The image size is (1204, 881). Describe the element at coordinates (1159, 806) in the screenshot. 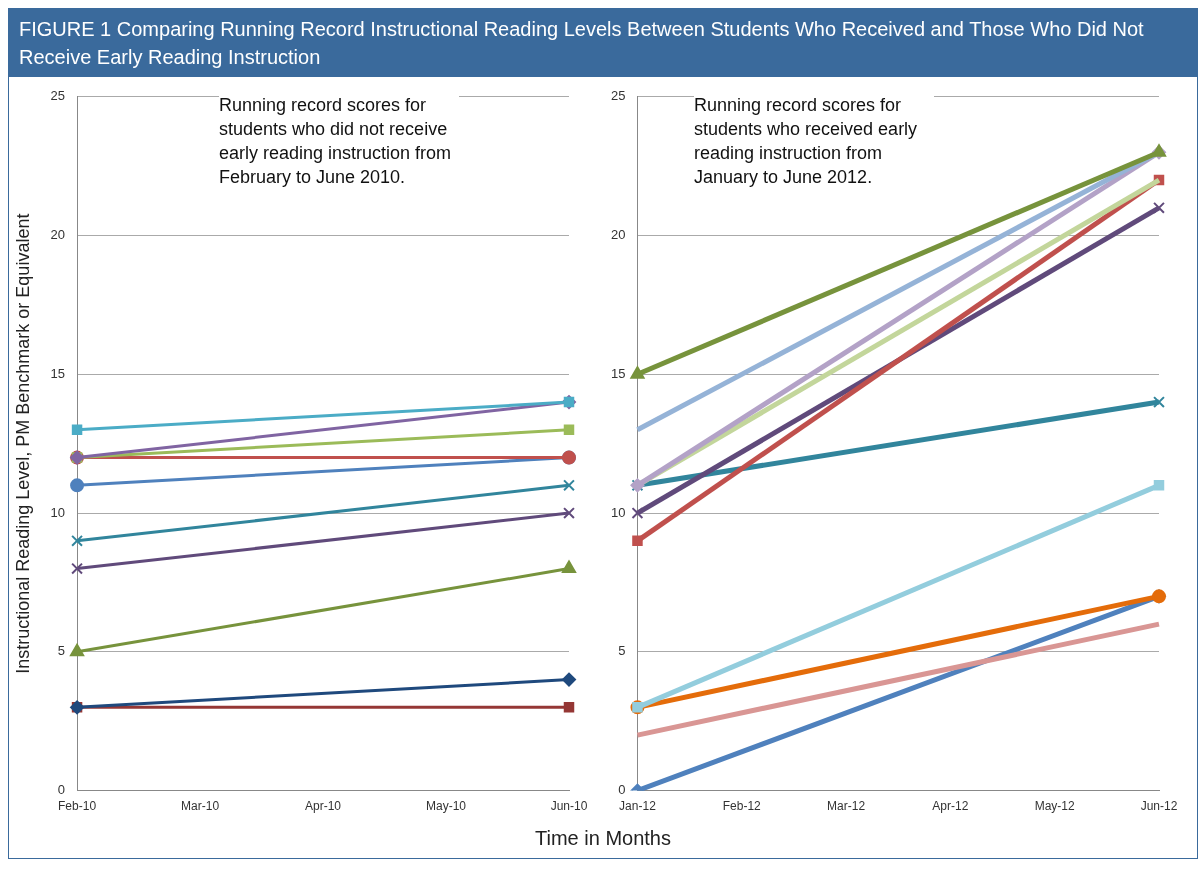

I see `x-tick-label: Jun-12` at that location.